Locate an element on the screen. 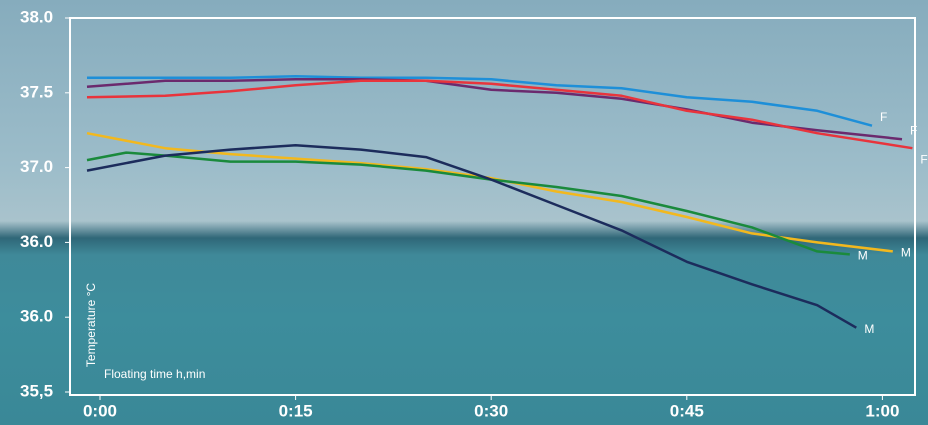  x-tick-label: 0:45 is located at coordinates (687, 410).